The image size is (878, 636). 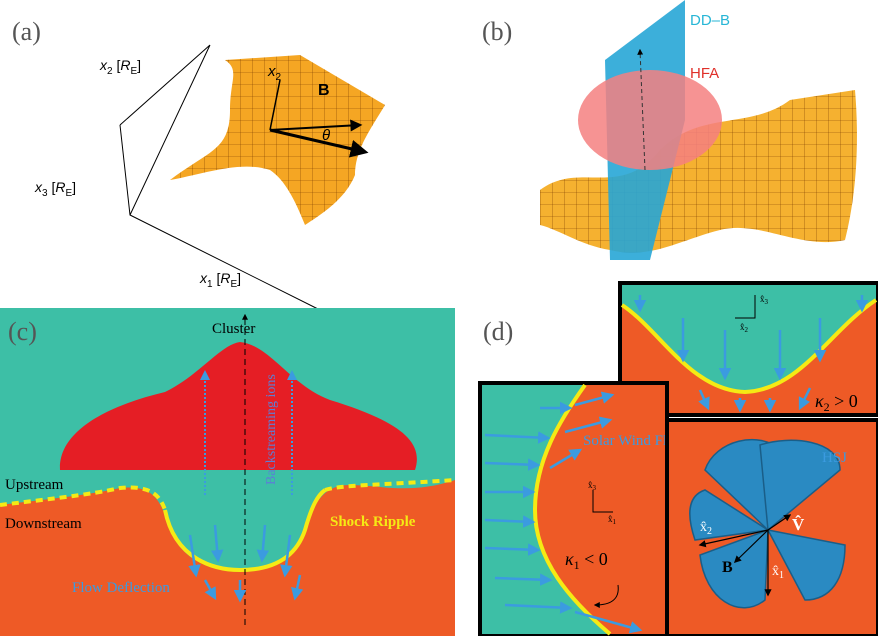 What do you see at coordinates (373, 522) in the screenshot?
I see `shock-label: Shock Ripple` at bounding box center [373, 522].